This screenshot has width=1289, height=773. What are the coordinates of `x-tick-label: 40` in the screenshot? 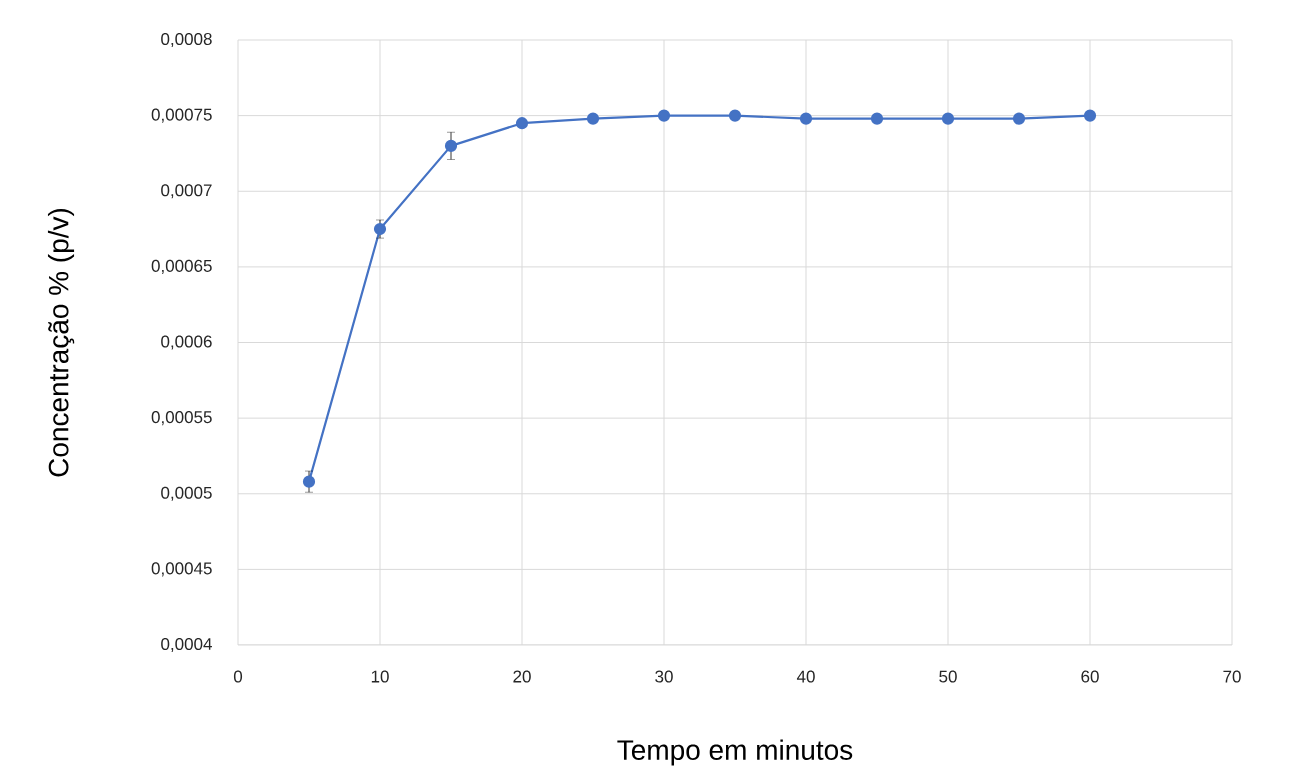 It's located at (805, 676).